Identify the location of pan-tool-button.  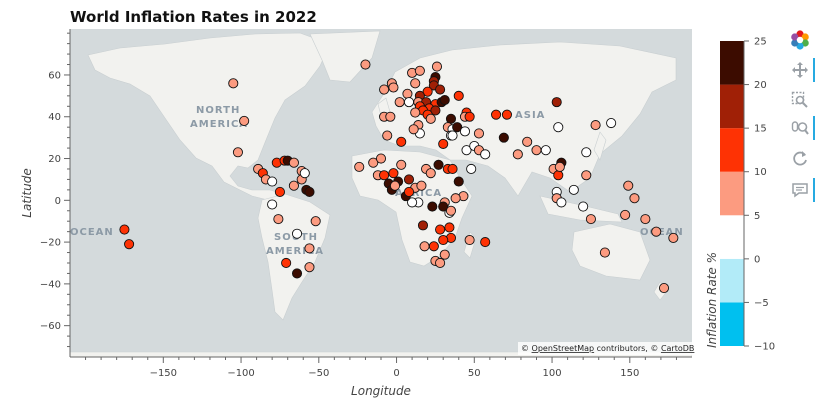
(800, 70).